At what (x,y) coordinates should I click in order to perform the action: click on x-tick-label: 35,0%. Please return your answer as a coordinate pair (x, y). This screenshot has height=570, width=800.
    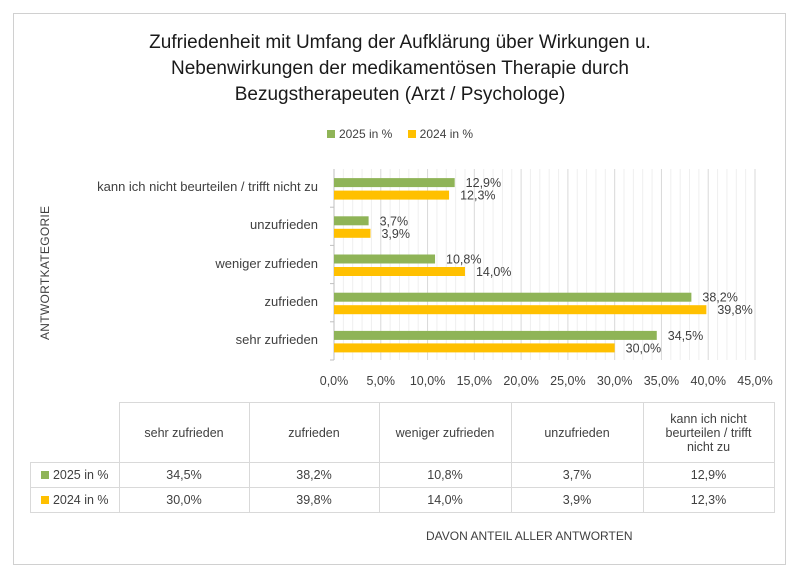
    Looking at the image, I should click on (661, 381).